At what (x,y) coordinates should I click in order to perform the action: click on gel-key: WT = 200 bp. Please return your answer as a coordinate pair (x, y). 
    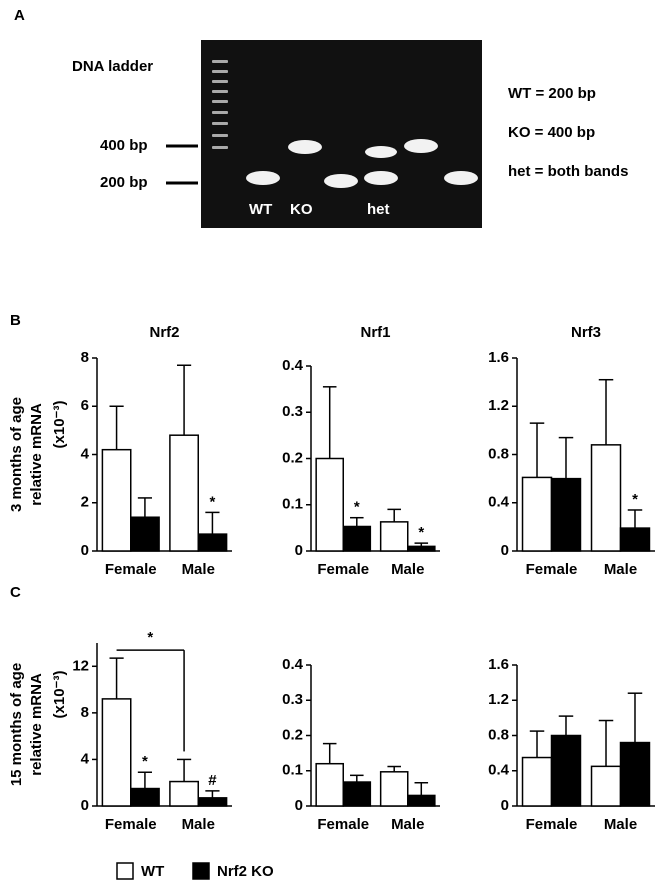
    Looking at the image, I should click on (552, 93).